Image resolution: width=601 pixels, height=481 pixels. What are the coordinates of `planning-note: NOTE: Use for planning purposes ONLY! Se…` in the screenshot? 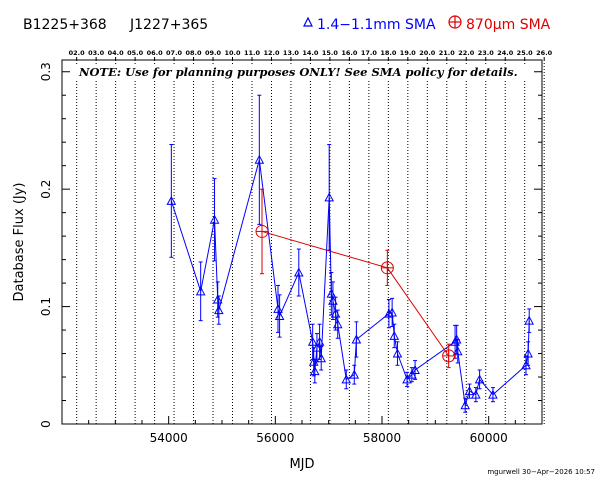 It's located at (298, 72).